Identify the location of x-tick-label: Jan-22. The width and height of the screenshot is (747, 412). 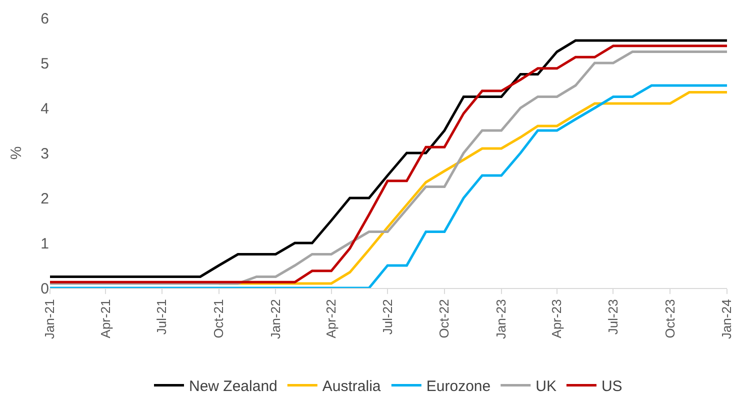
(275, 319).